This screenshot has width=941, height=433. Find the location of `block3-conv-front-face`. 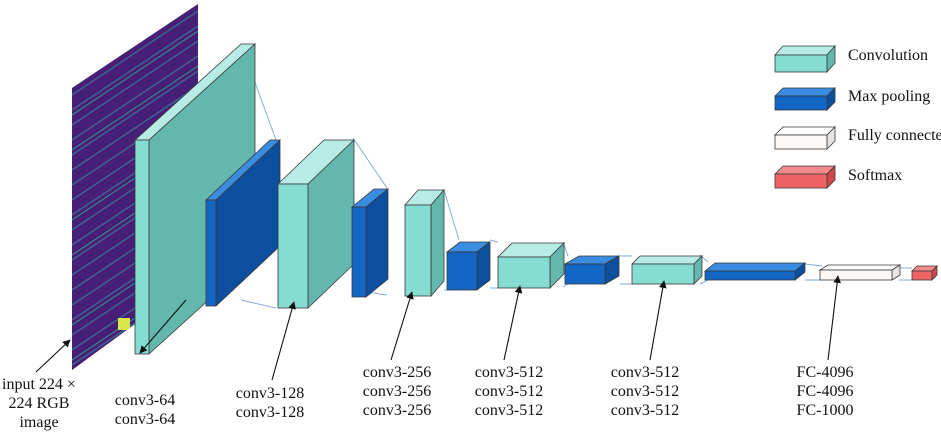

block3-conv-front-face is located at coordinates (418, 250).